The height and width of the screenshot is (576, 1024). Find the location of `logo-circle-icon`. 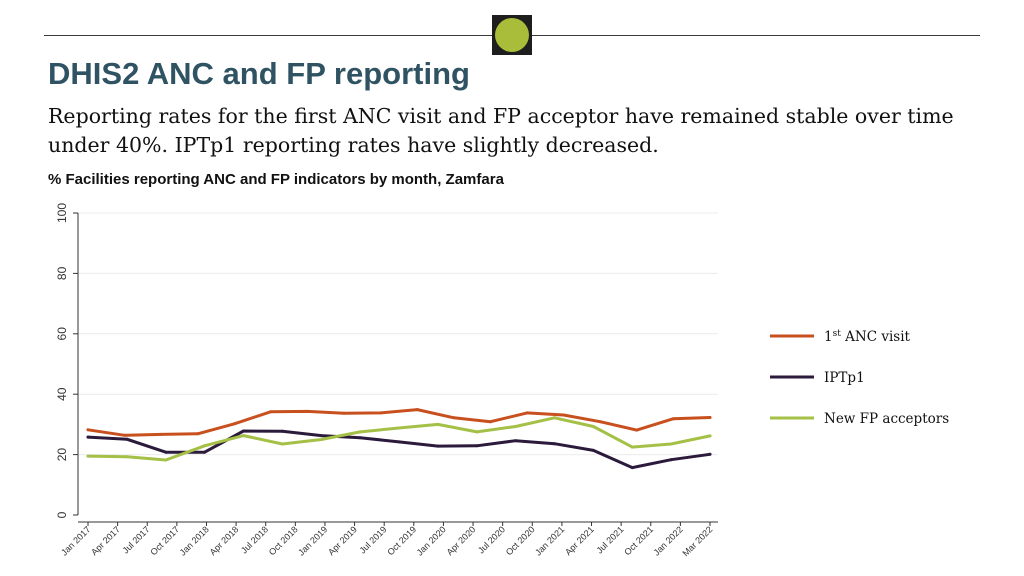

logo-circle-icon is located at coordinates (512, 35).